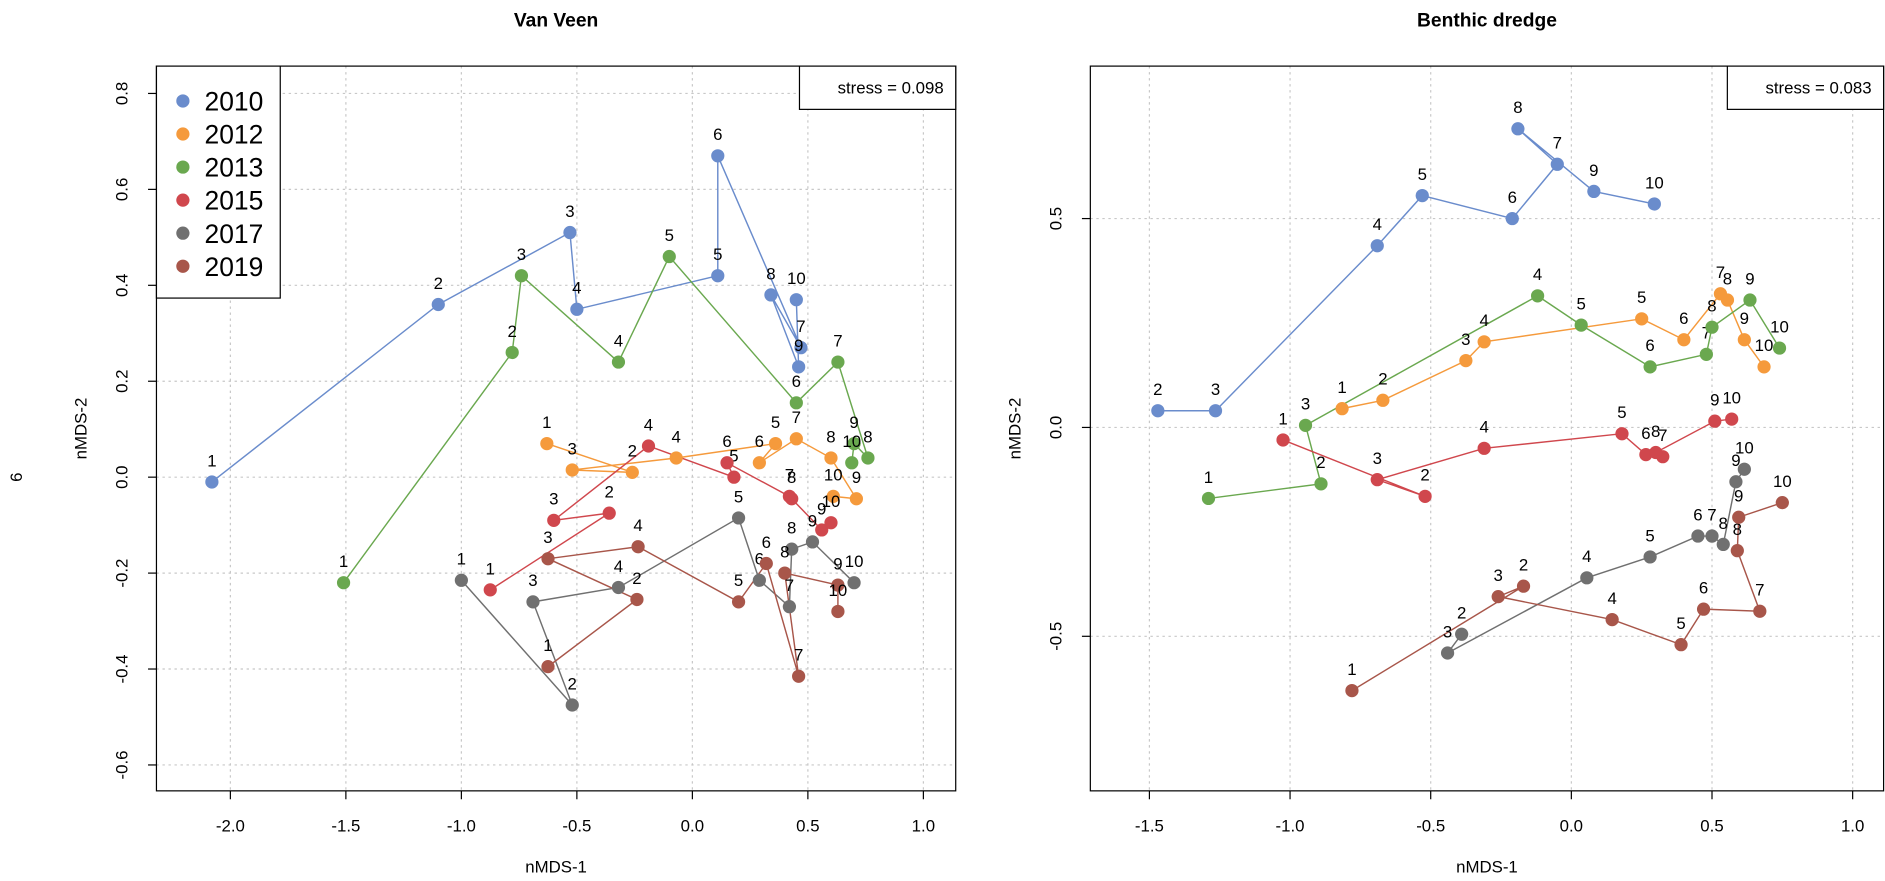 This screenshot has width=1885, height=881. Describe the element at coordinates (234, 102) in the screenshot. I see `legend-label: 2010` at that location.